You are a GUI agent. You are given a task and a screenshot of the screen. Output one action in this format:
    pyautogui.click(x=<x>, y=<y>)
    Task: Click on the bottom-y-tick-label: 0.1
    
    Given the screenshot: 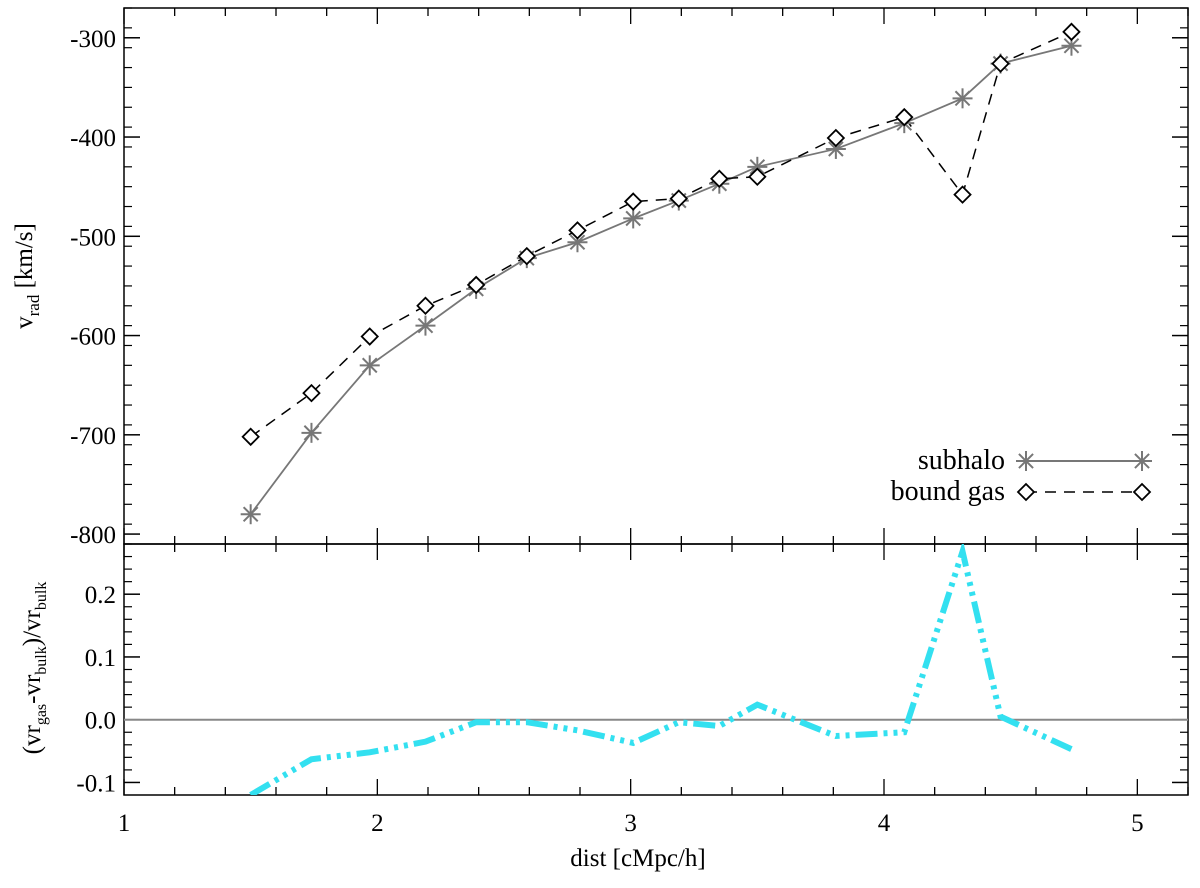 What is the action you would take?
    pyautogui.click(x=100, y=658)
    